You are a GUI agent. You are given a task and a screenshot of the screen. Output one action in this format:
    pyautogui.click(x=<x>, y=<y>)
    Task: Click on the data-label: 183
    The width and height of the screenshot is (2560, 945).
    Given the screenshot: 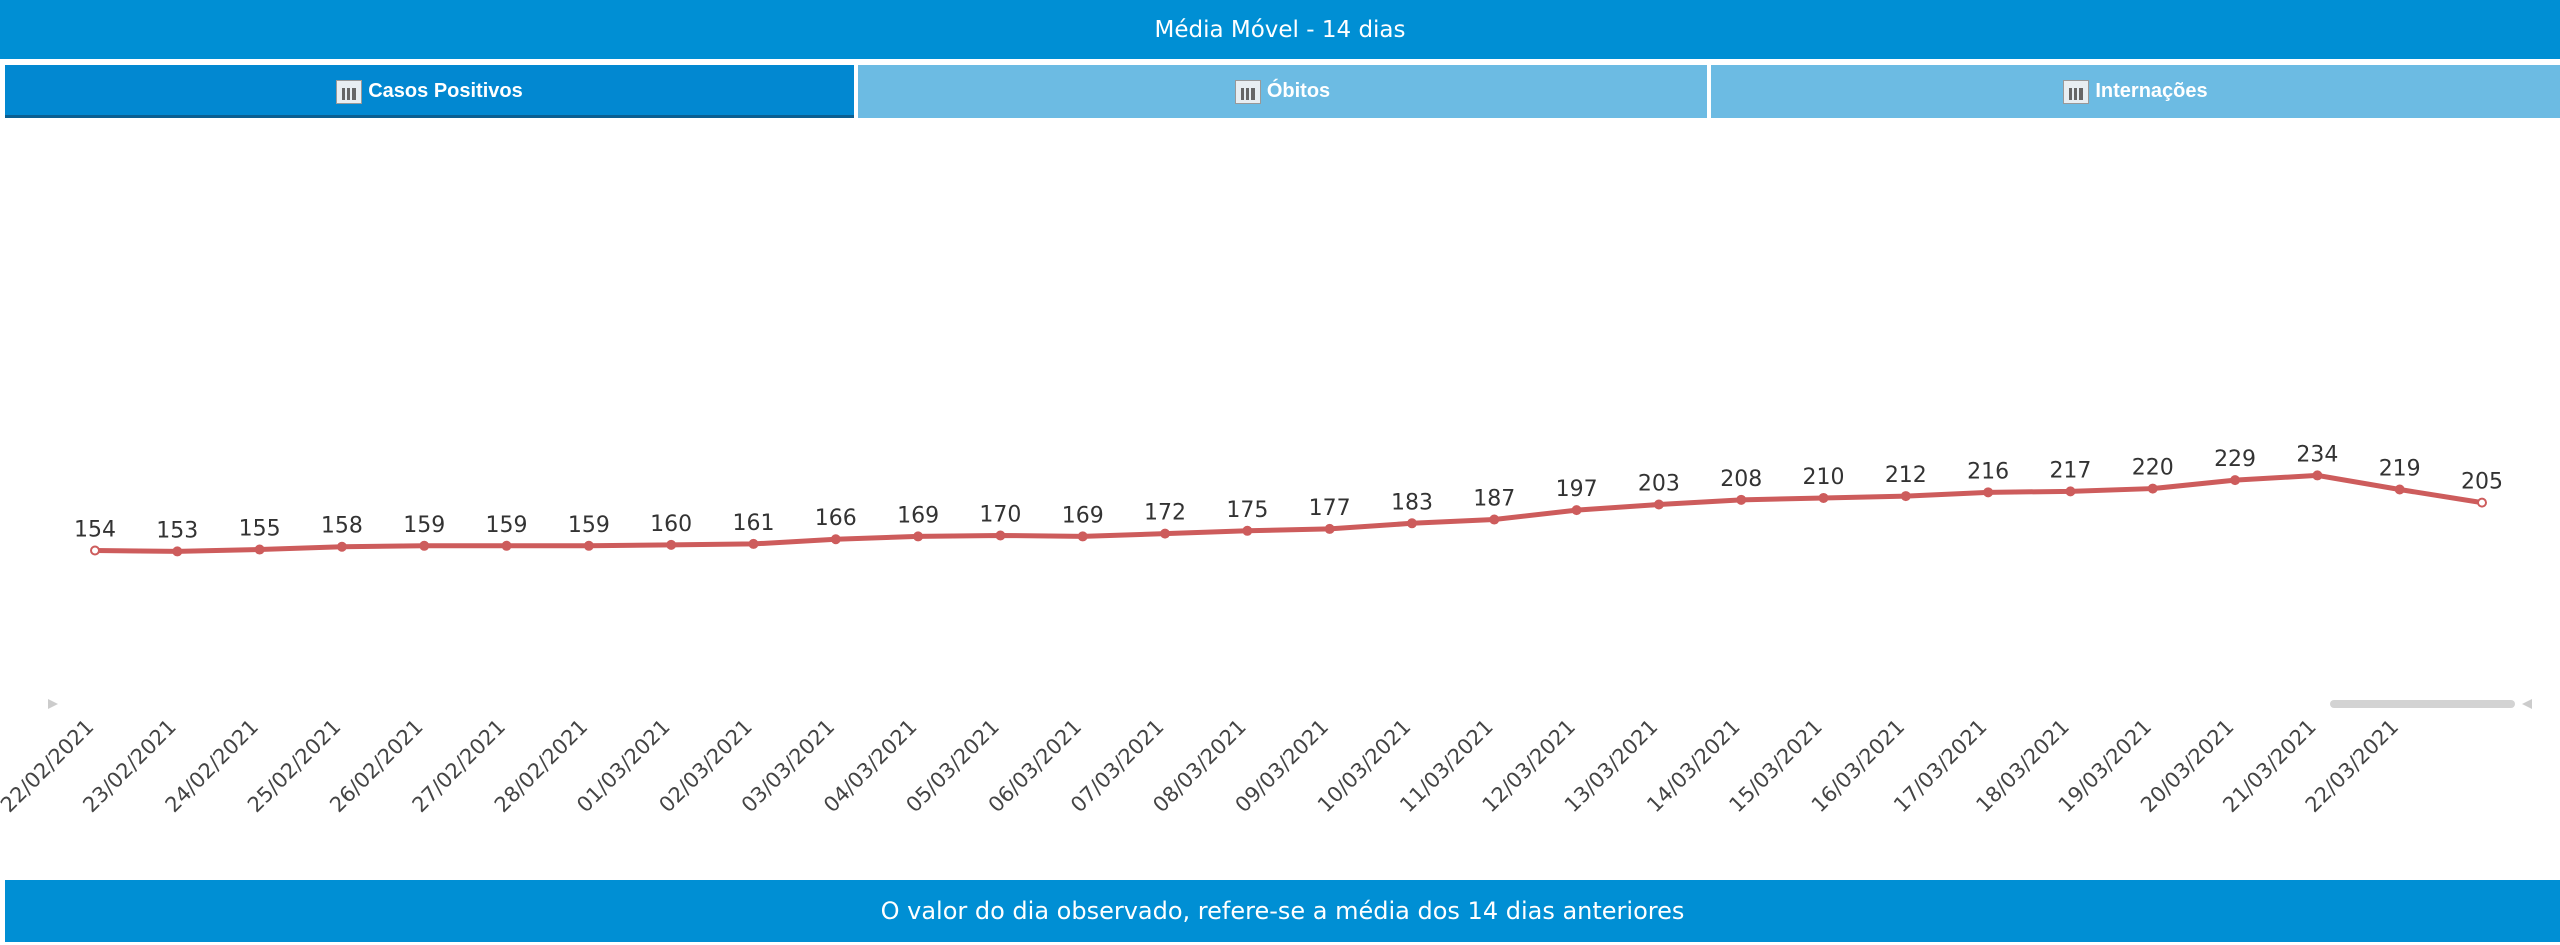 What is the action you would take?
    pyautogui.click(x=1412, y=502)
    